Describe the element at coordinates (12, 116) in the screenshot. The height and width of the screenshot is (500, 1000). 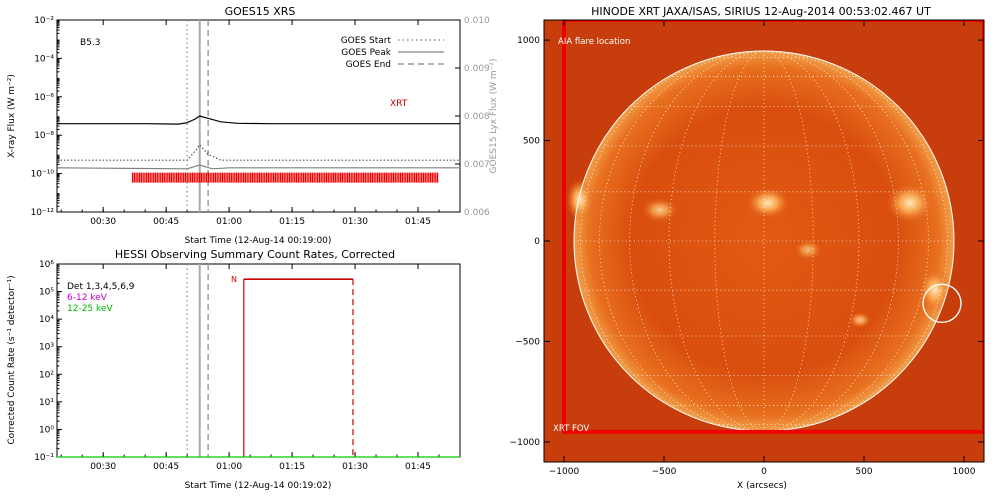
I see `goes-ylabel: X-ray Flux (W m⁻²)` at that location.